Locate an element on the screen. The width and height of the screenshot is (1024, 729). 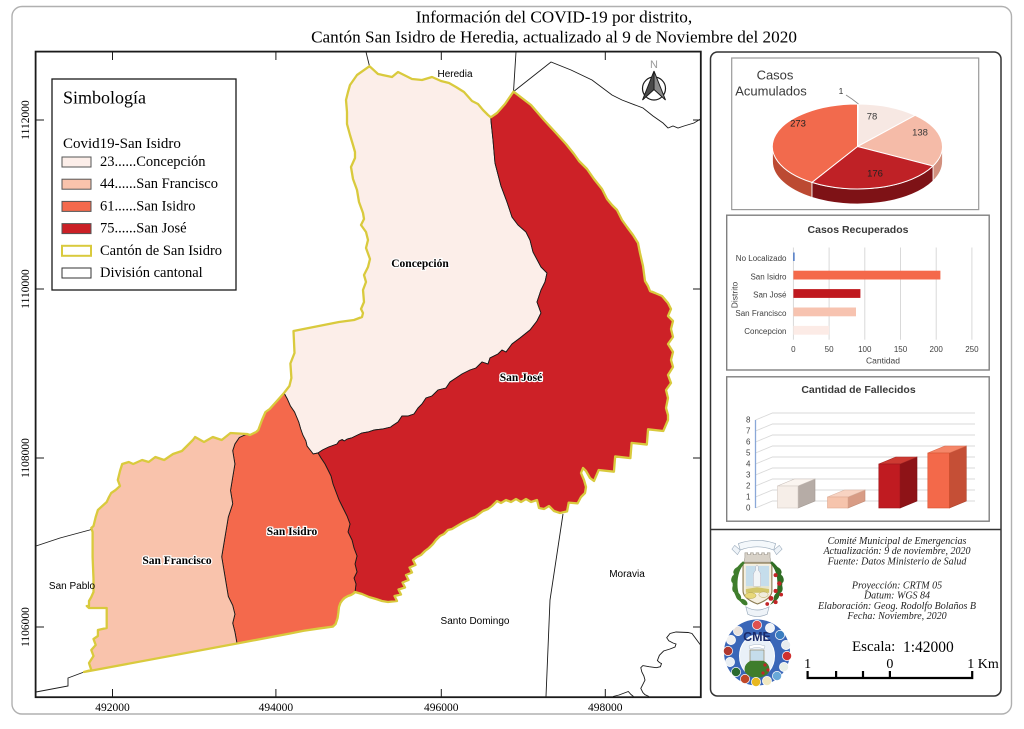
svg-text: Proyección: CRTM 05 is located at coordinates (896, 586).